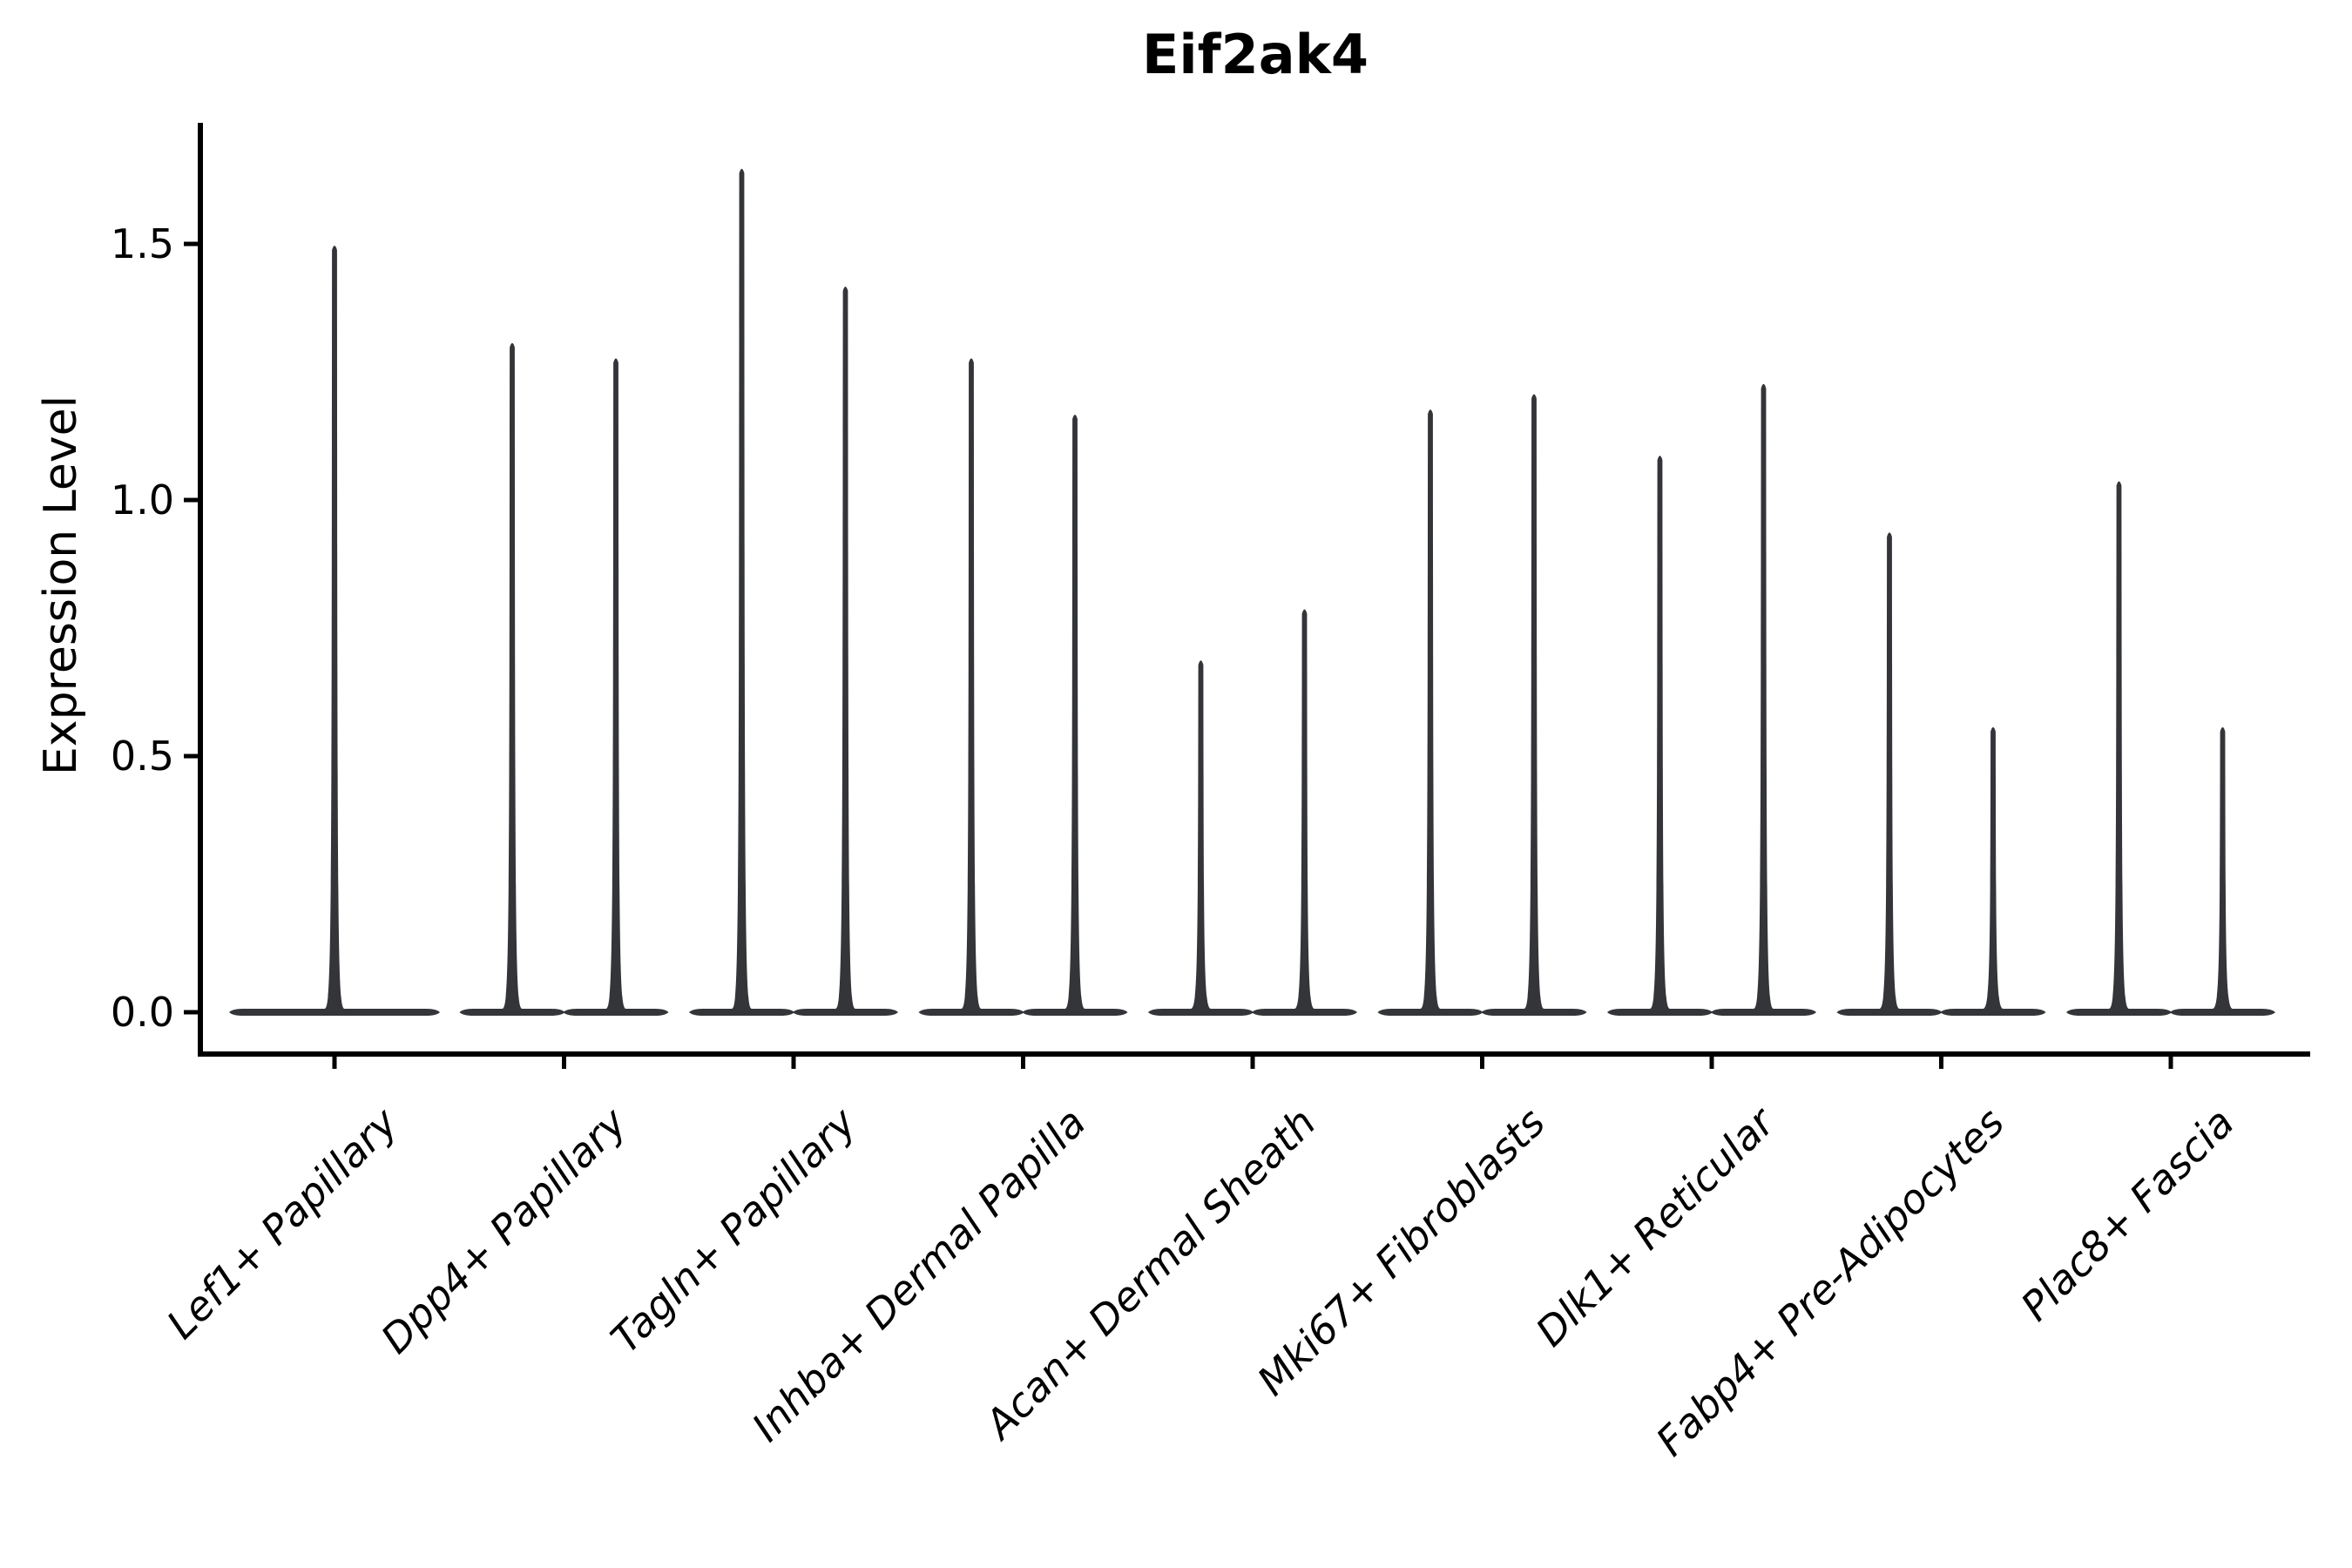 This screenshot has width=2352, height=1568. I want to click on y-tick-label: 1.5, so click(142, 243).